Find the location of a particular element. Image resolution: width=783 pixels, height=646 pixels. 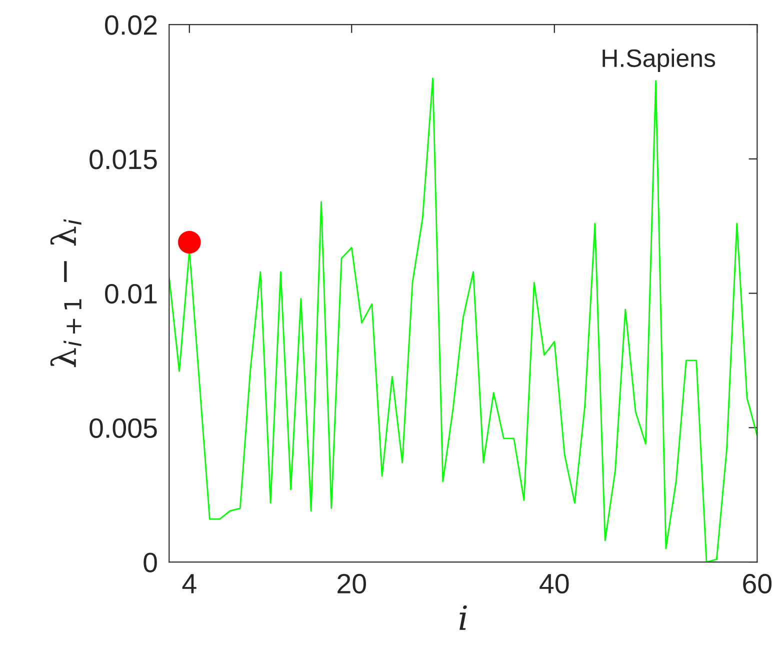

x-tick-label: 20 is located at coordinates (352, 584).